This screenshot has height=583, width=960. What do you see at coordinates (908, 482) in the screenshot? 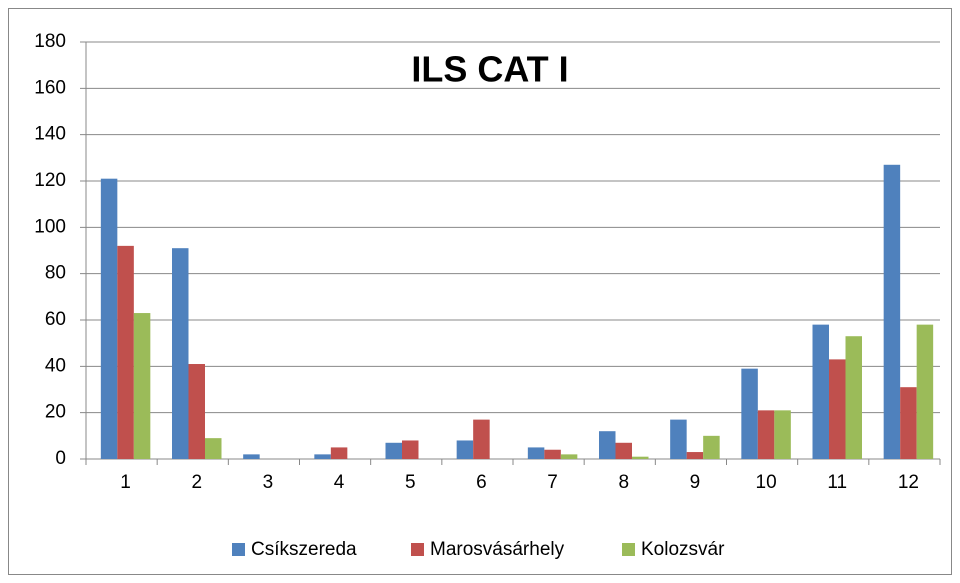
I see `x-tick-label: 12` at bounding box center [908, 482].